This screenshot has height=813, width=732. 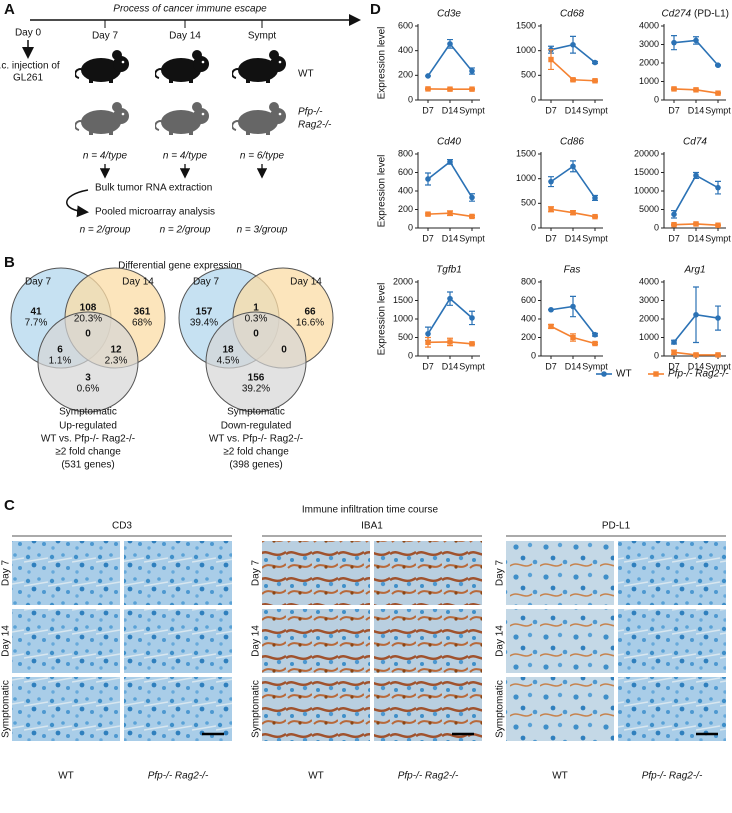 What do you see at coordinates (262, 156) in the screenshot?
I see `mouse-count: n = 6/type` at bounding box center [262, 156].